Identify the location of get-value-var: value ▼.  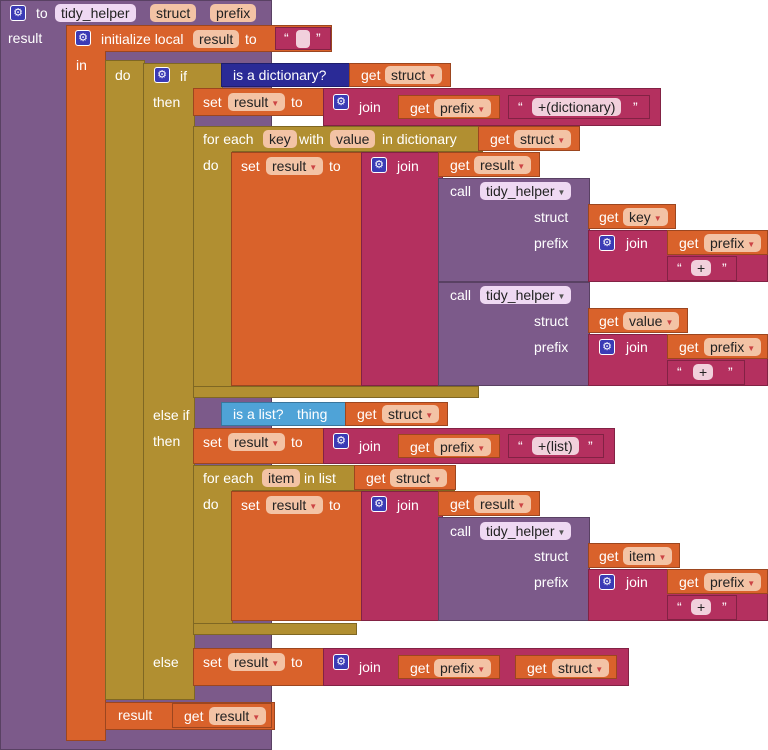
(651, 321).